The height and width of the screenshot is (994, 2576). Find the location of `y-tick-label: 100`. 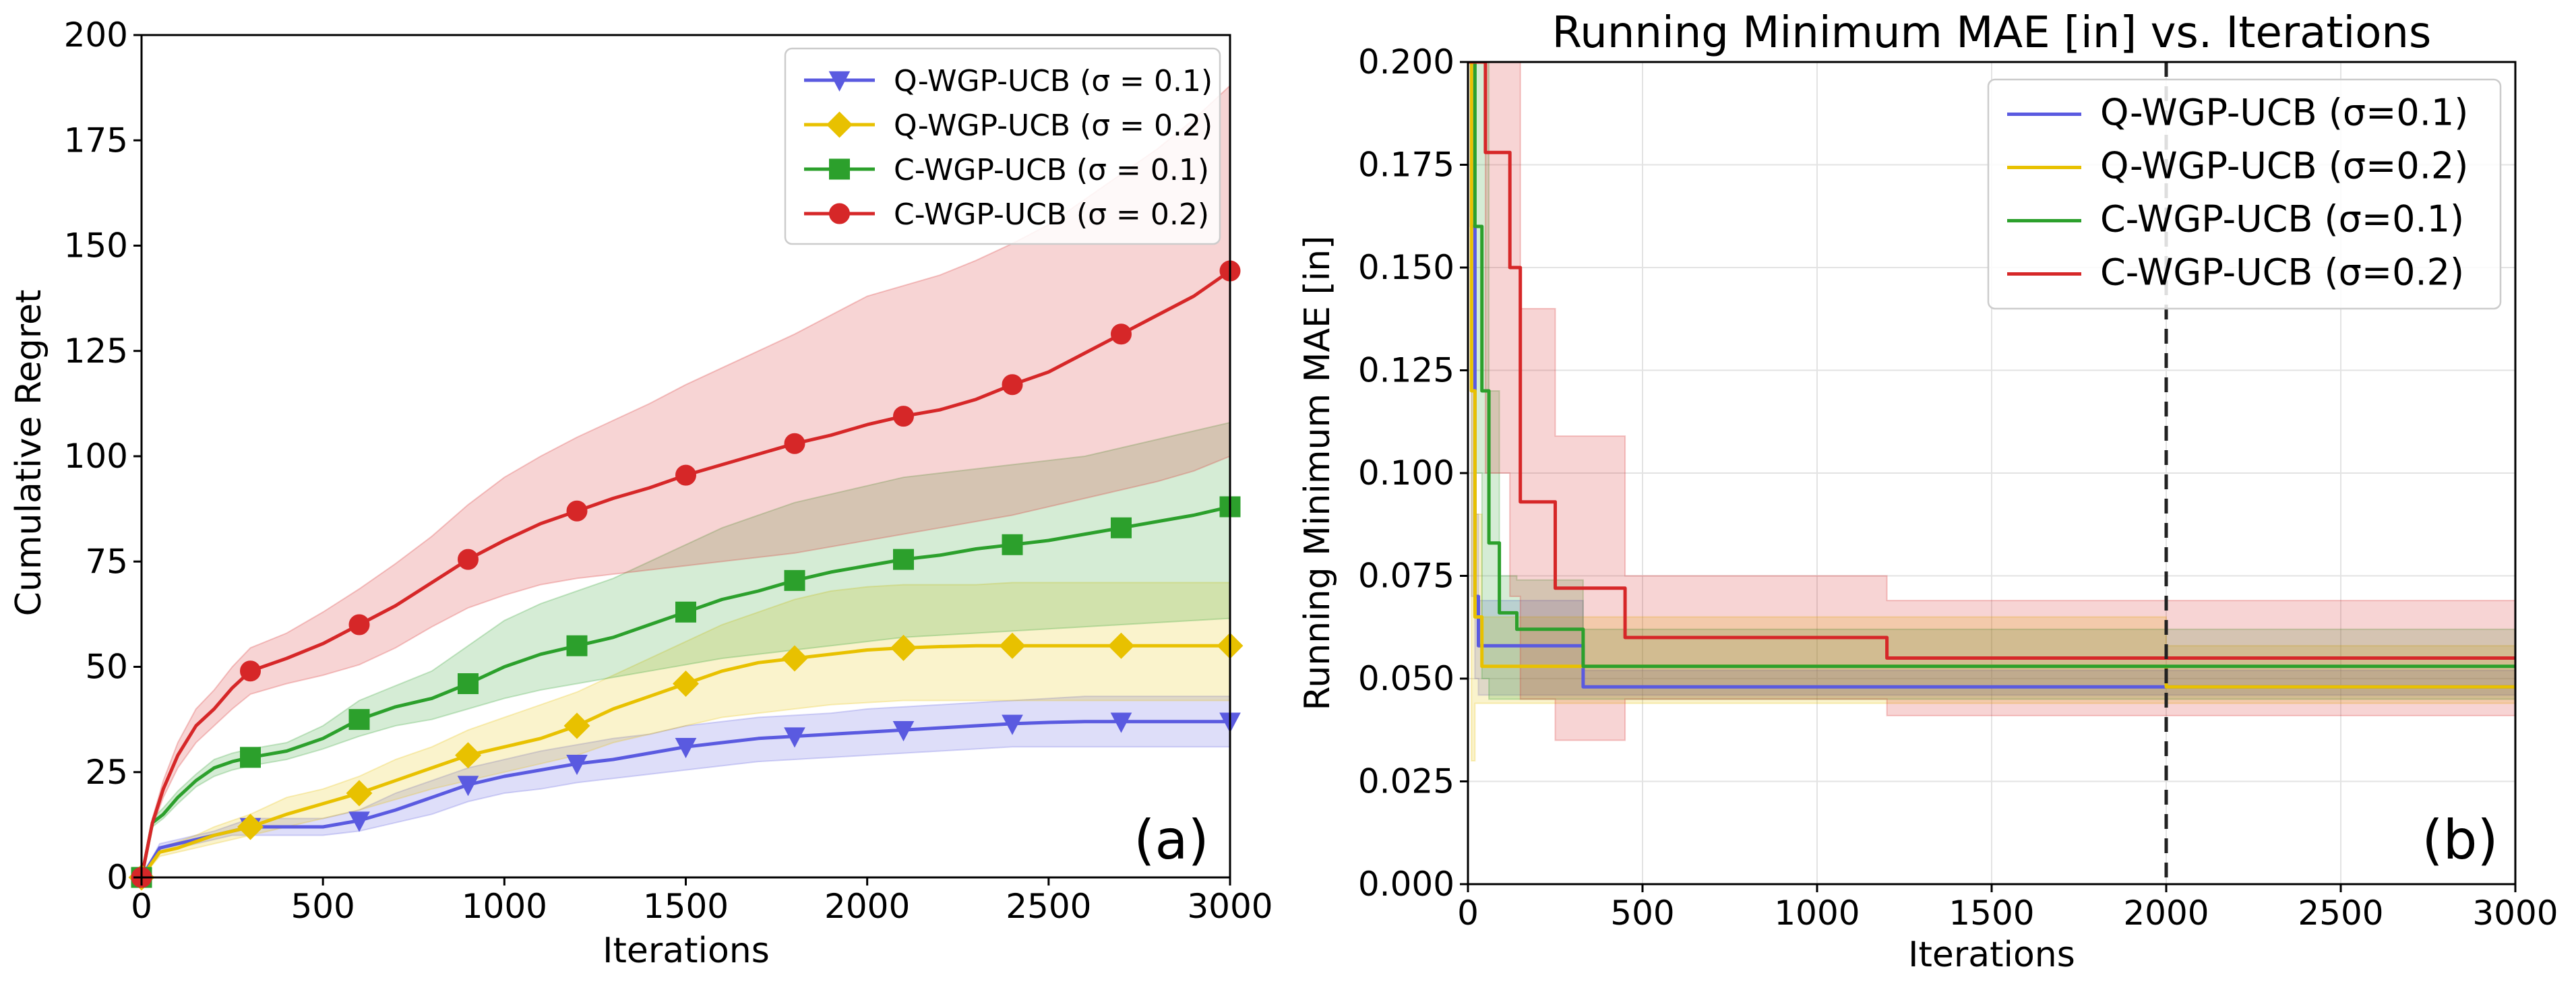

y-tick-label: 100 is located at coordinates (96, 456).